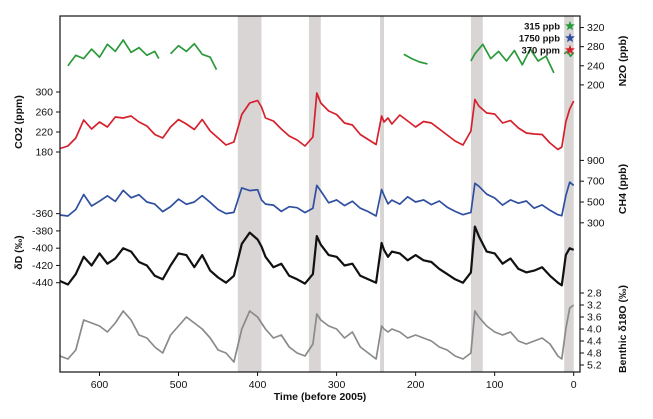  What do you see at coordinates (44, 153) in the screenshot?
I see `ytick-label-co2-0: 180` at bounding box center [44, 153].